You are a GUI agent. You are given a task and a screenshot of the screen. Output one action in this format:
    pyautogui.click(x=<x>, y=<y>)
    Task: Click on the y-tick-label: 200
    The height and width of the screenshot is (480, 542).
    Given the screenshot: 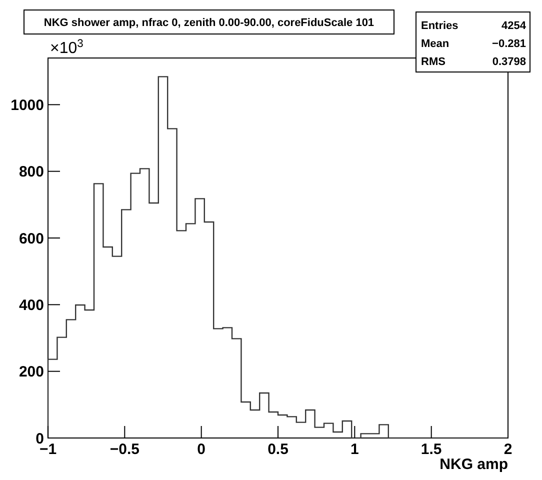 What is the action you would take?
    pyautogui.click(x=31, y=372)
    